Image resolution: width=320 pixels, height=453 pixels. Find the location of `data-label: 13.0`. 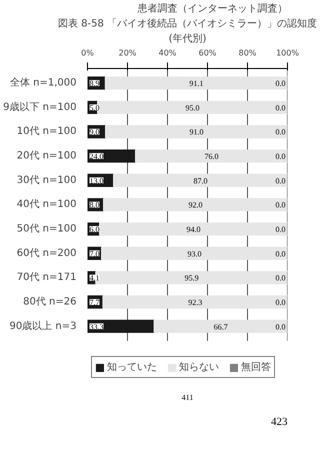

data-label: 13.0 is located at coordinates (97, 181).